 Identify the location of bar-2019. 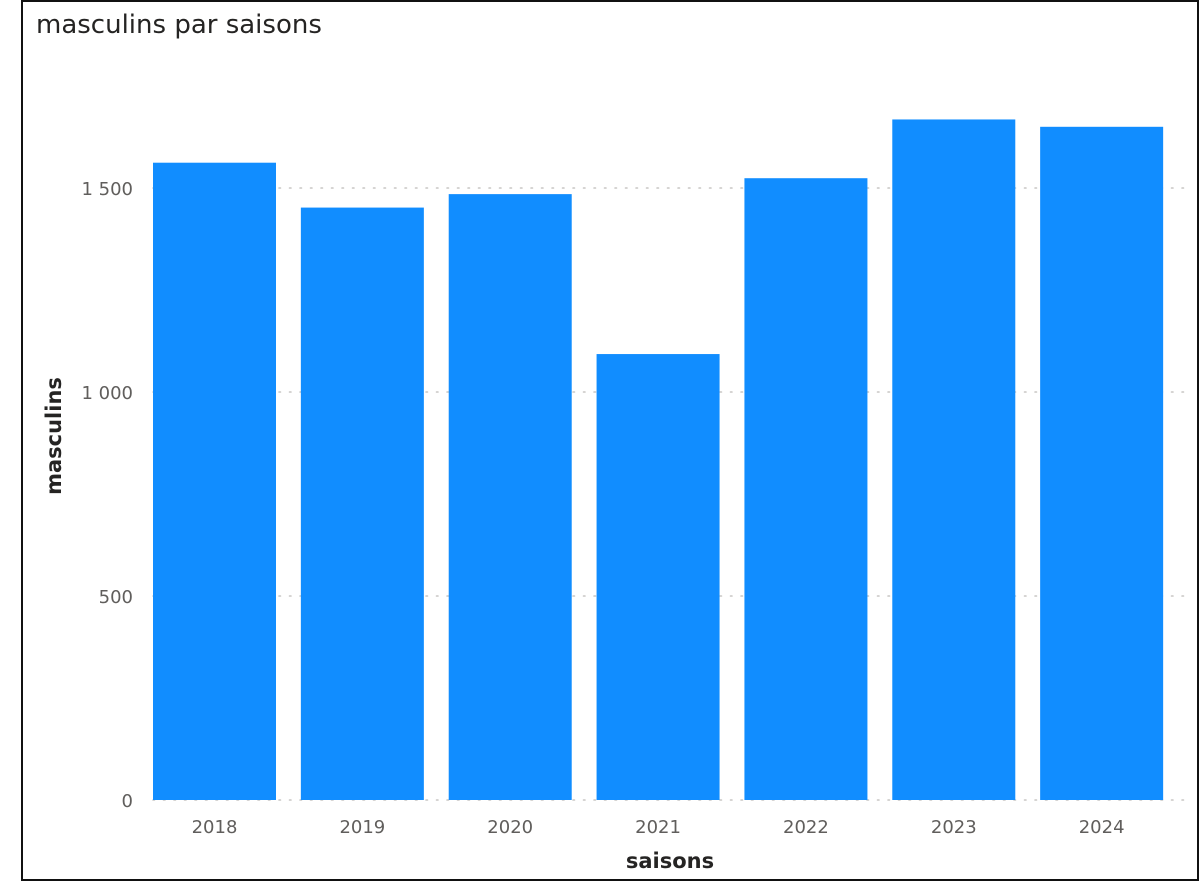
(362, 504).